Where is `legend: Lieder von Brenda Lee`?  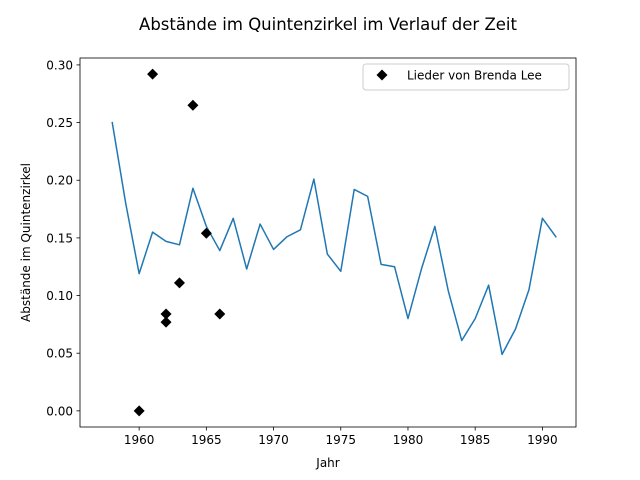
legend: Lieder von Brenda Lee is located at coordinates (466, 77).